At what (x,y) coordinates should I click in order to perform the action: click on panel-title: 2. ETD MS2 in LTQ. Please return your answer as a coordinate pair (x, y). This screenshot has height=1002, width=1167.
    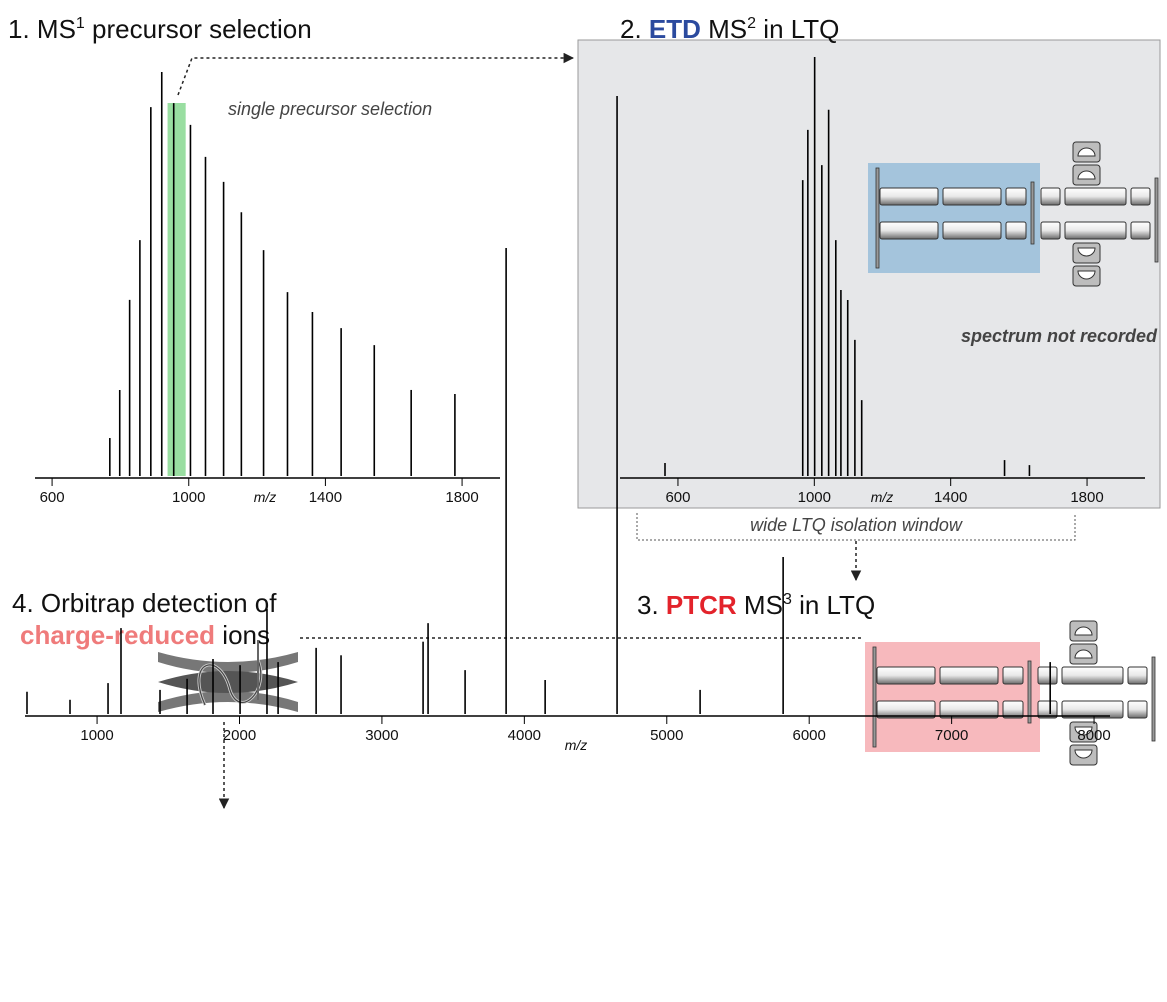
    Looking at the image, I should click on (729, 29).